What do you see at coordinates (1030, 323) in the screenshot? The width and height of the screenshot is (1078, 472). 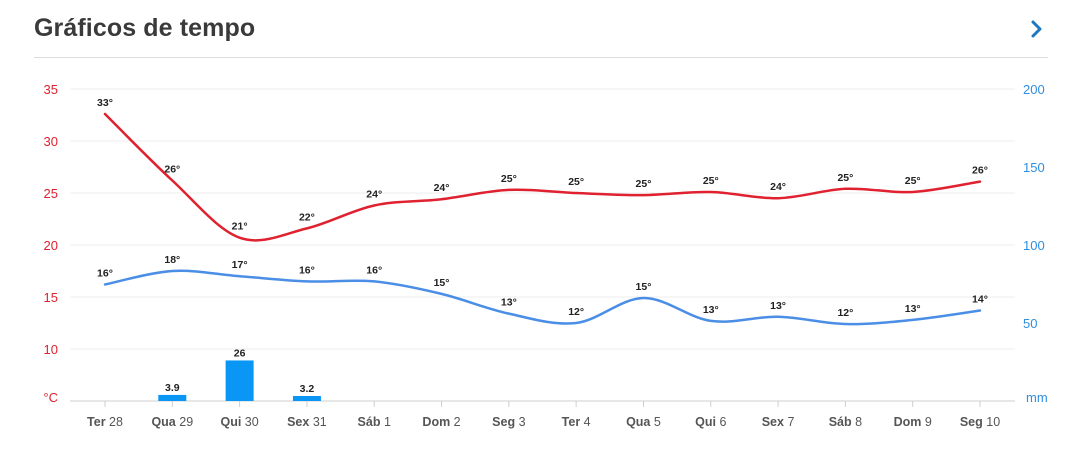 I see `y-right-tick-label: 50` at bounding box center [1030, 323].